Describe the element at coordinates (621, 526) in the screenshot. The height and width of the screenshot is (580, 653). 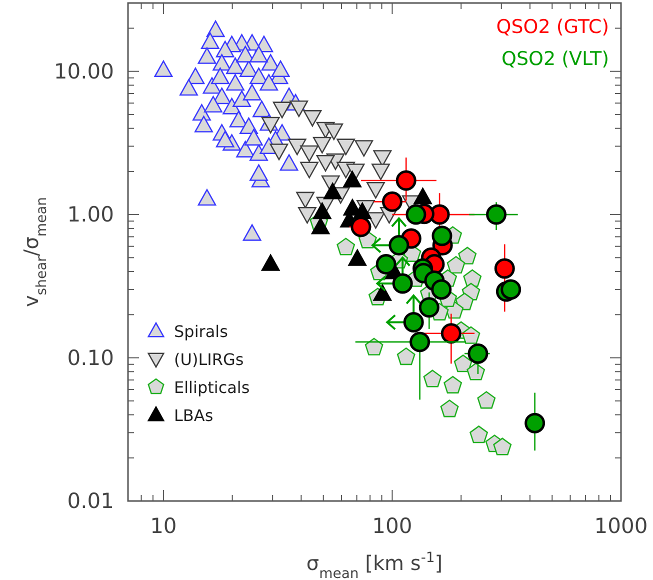
I see `x-tick-label: 1000` at that location.